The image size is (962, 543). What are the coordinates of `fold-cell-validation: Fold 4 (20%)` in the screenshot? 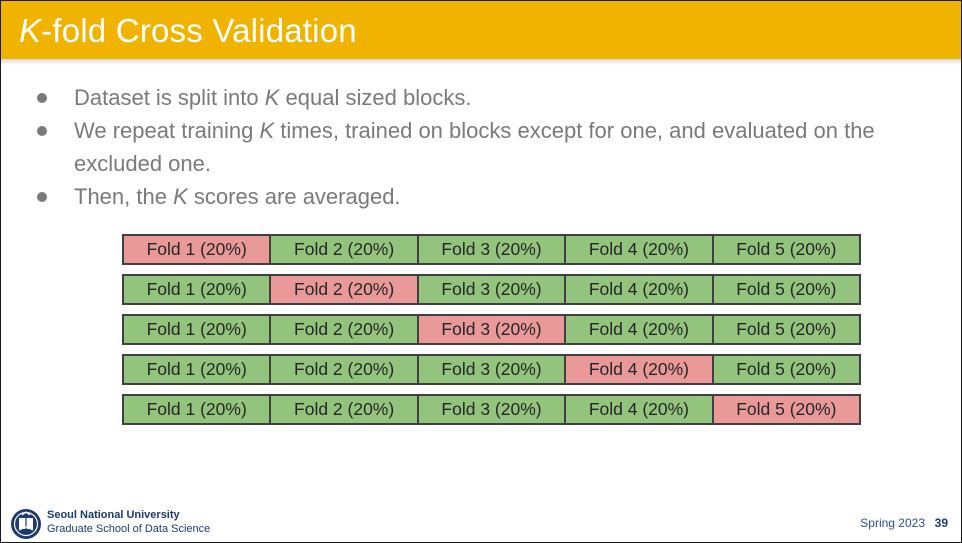 It's located at (639, 369).